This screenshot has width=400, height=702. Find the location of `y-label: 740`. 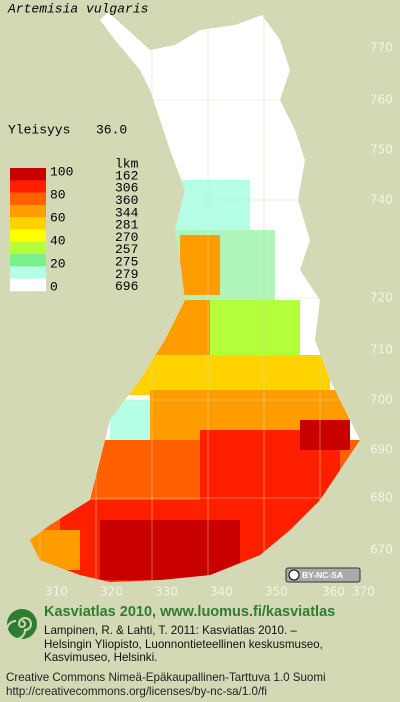

y-label: 740 is located at coordinates (381, 200).